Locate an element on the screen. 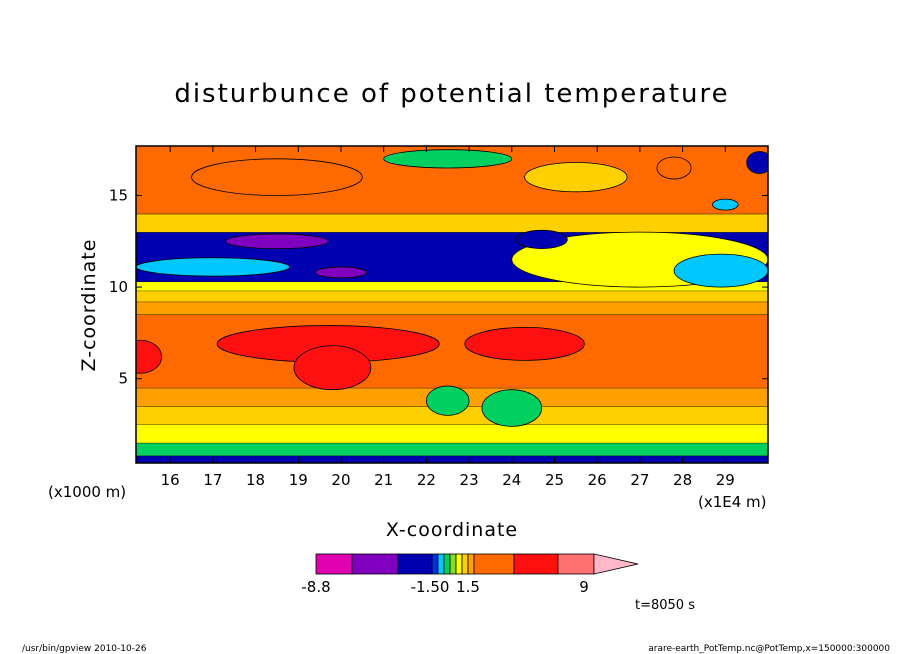 The height and width of the screenshot is (654, 904). x-axis-label: X-coordinate is located at coordinates (452, 530).